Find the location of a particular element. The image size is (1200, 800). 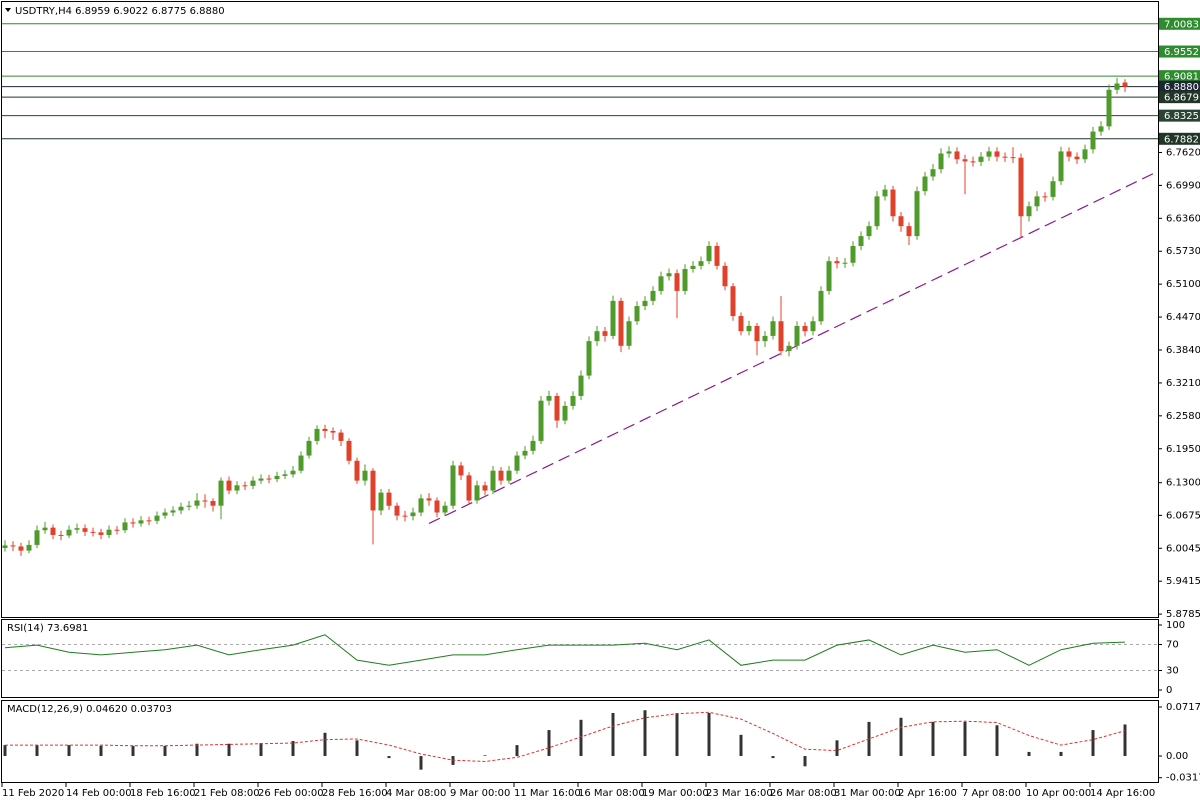

x-tick-label: 11 Feb 2020 is located at coordinates (33, 793).